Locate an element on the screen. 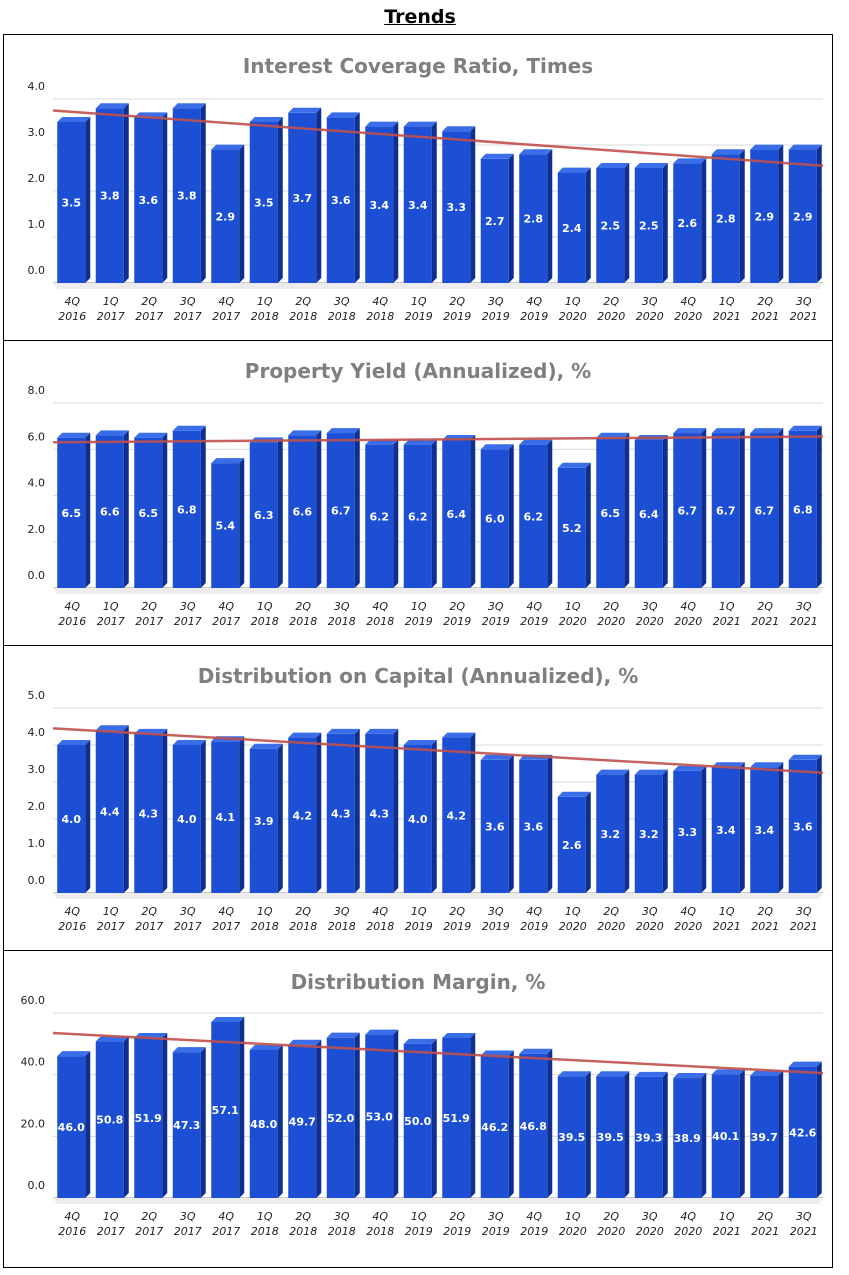  y-tick-label: 2.0 is located at coordinates (37, 529).